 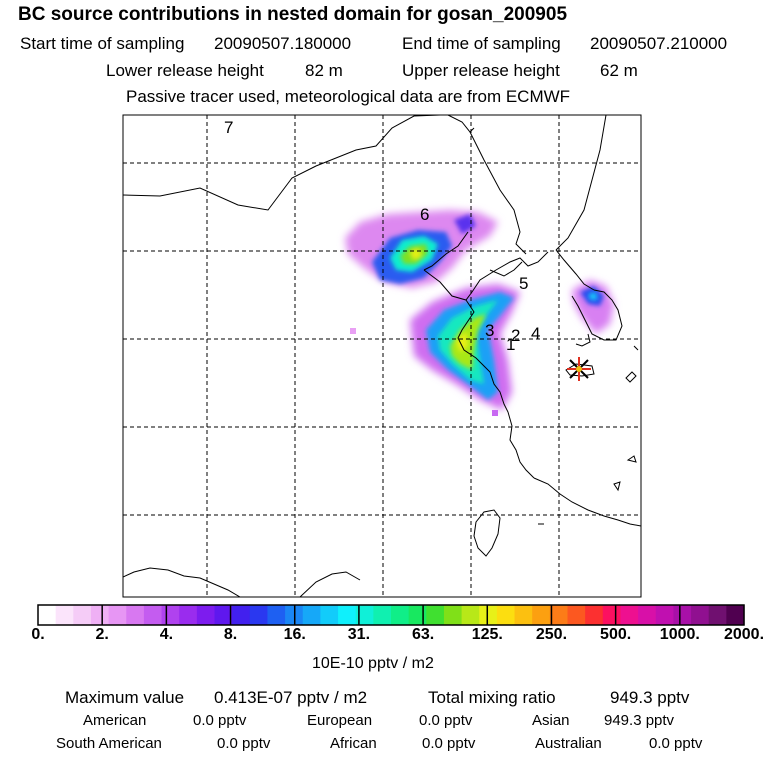 What do you see at coordinates (359, 634) in the screenshot?
I see `colorbar-tick-label: 31.` at bounding box center [359, 634].